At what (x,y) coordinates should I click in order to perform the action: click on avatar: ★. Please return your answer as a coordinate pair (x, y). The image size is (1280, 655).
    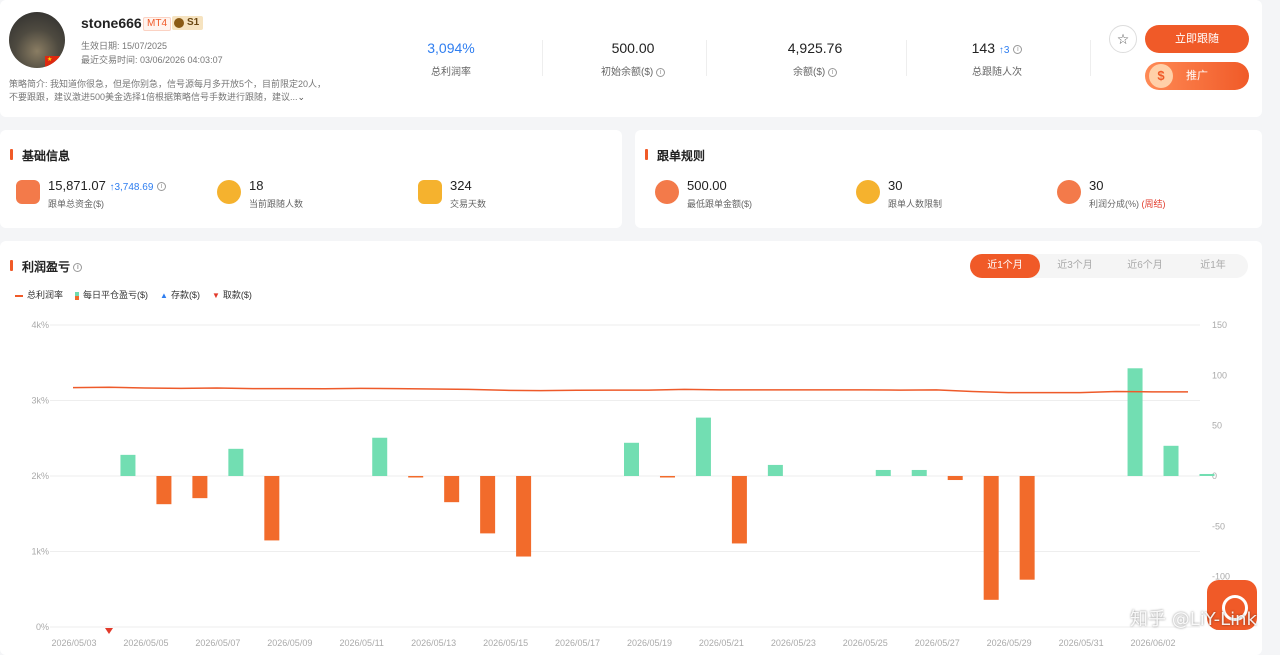
    Looking at the image, I should click on (37, 40).